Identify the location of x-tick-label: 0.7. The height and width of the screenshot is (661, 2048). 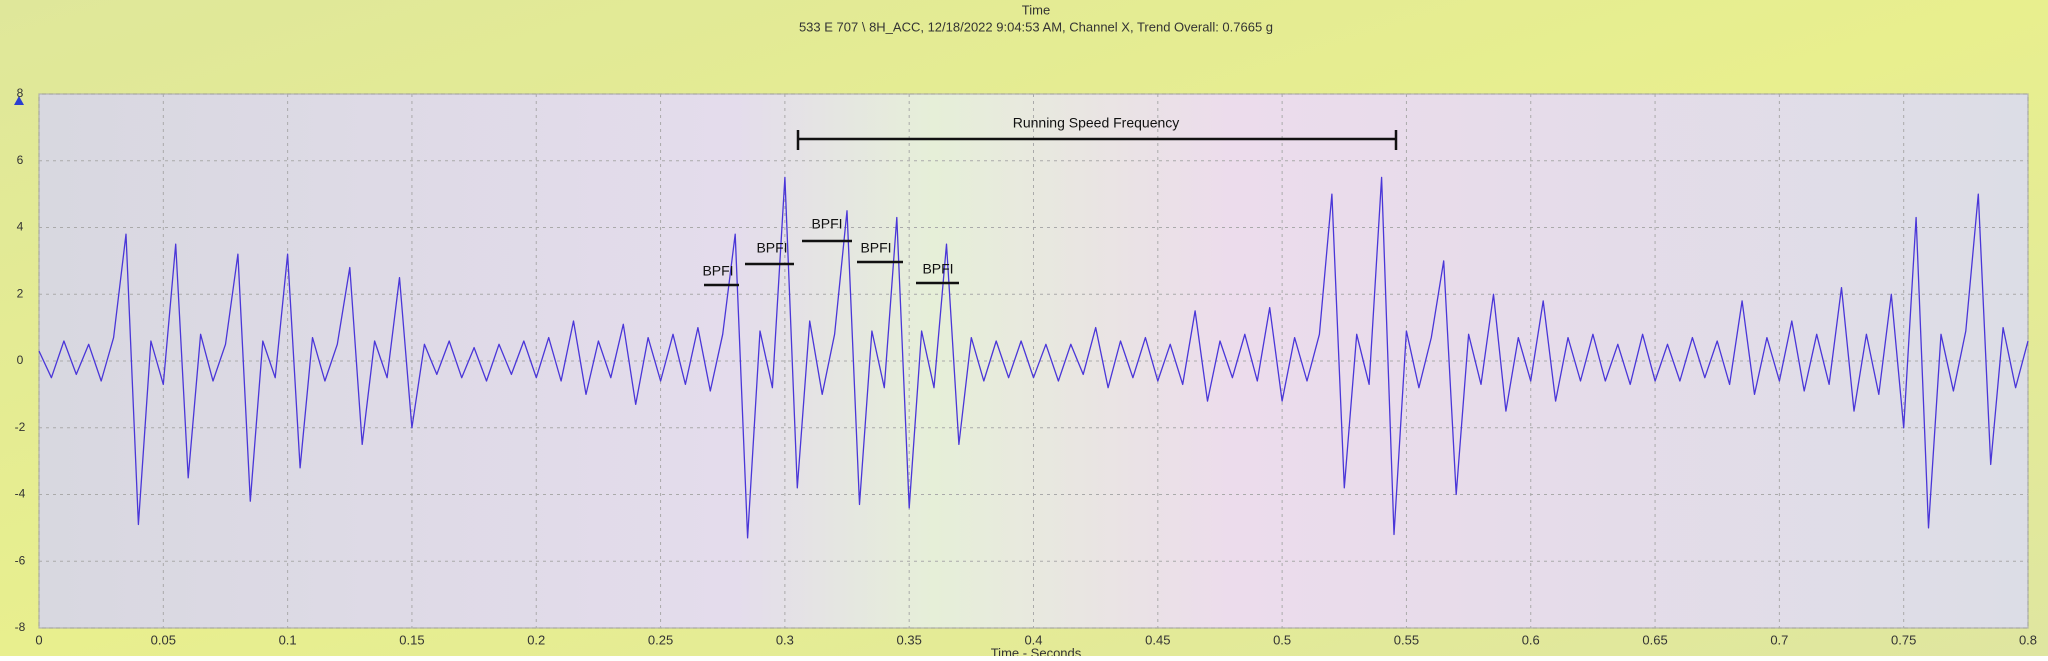
(1779, 639).